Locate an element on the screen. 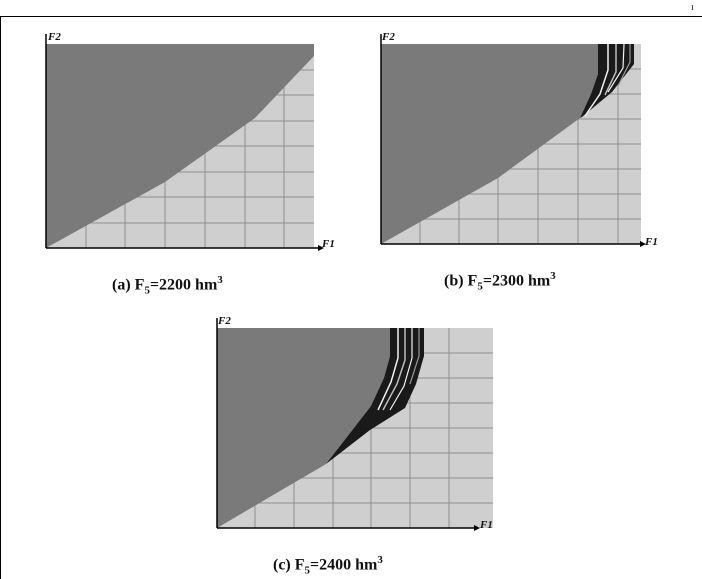  panel-a-x-arrow is located at coordinates (321, 248).